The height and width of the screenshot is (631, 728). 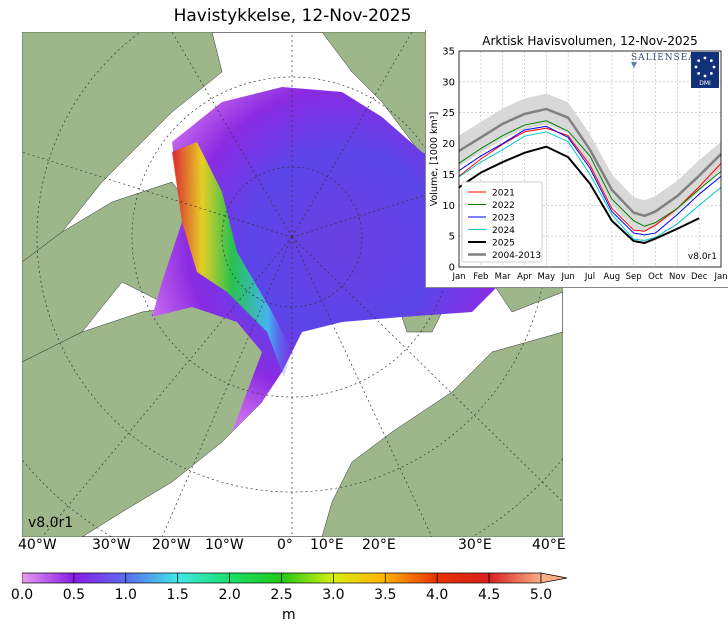 I want to click on x-tick-label: Oct, so click(x=655, y=277).